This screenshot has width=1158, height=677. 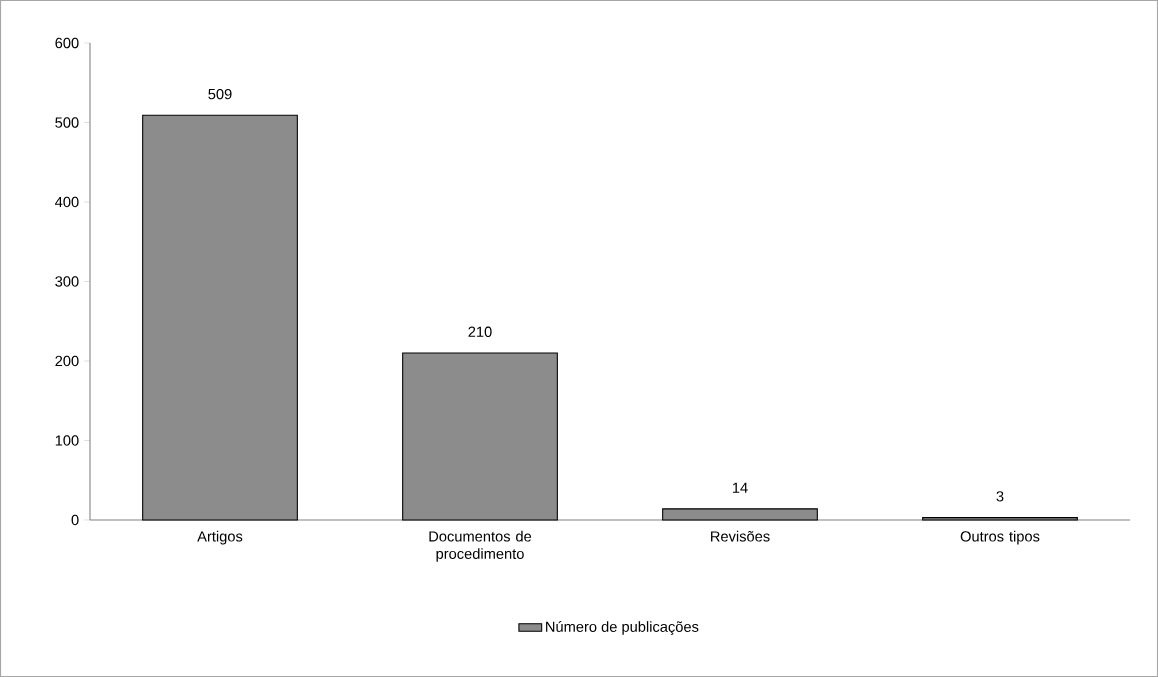 I want to click on y-tick-label: 200, so click(x=67, y=361).